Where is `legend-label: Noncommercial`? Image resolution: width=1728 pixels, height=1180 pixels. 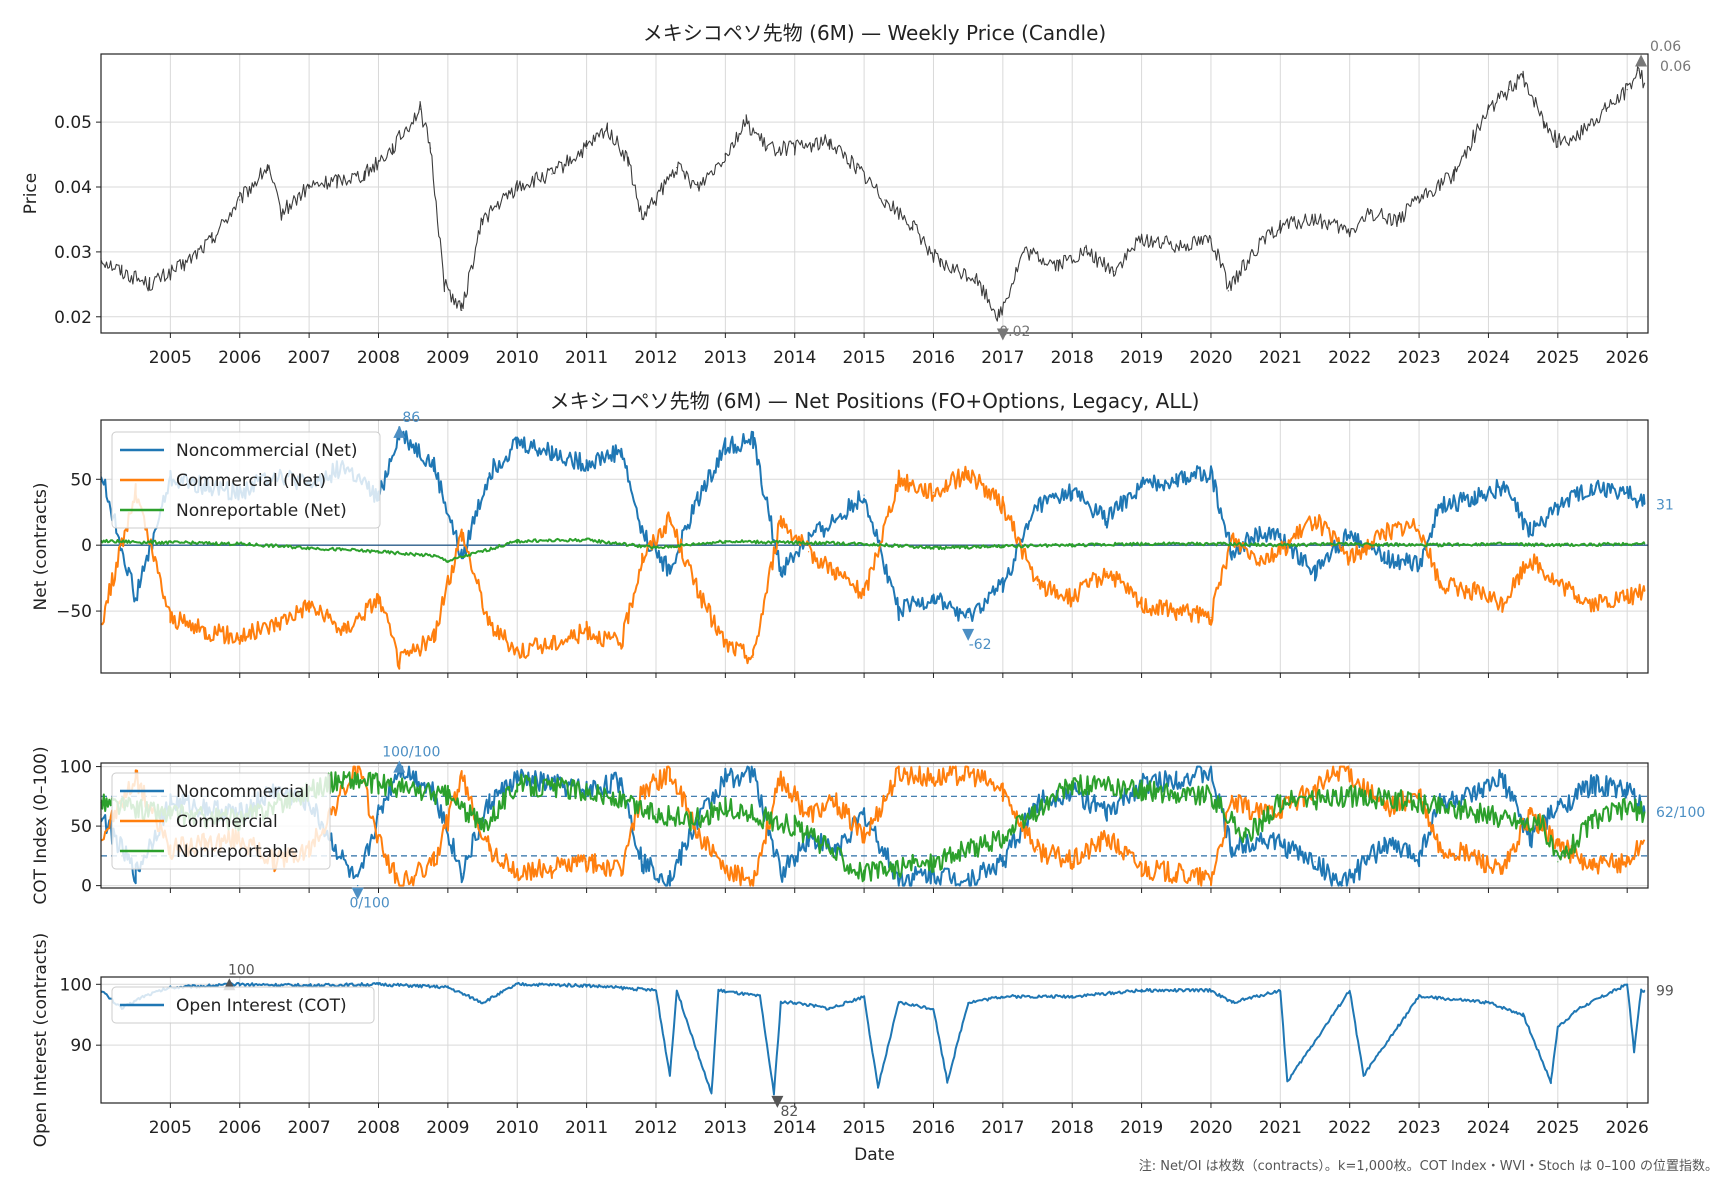 legend-label: Noncommercial is located at coordinates (242, 792).